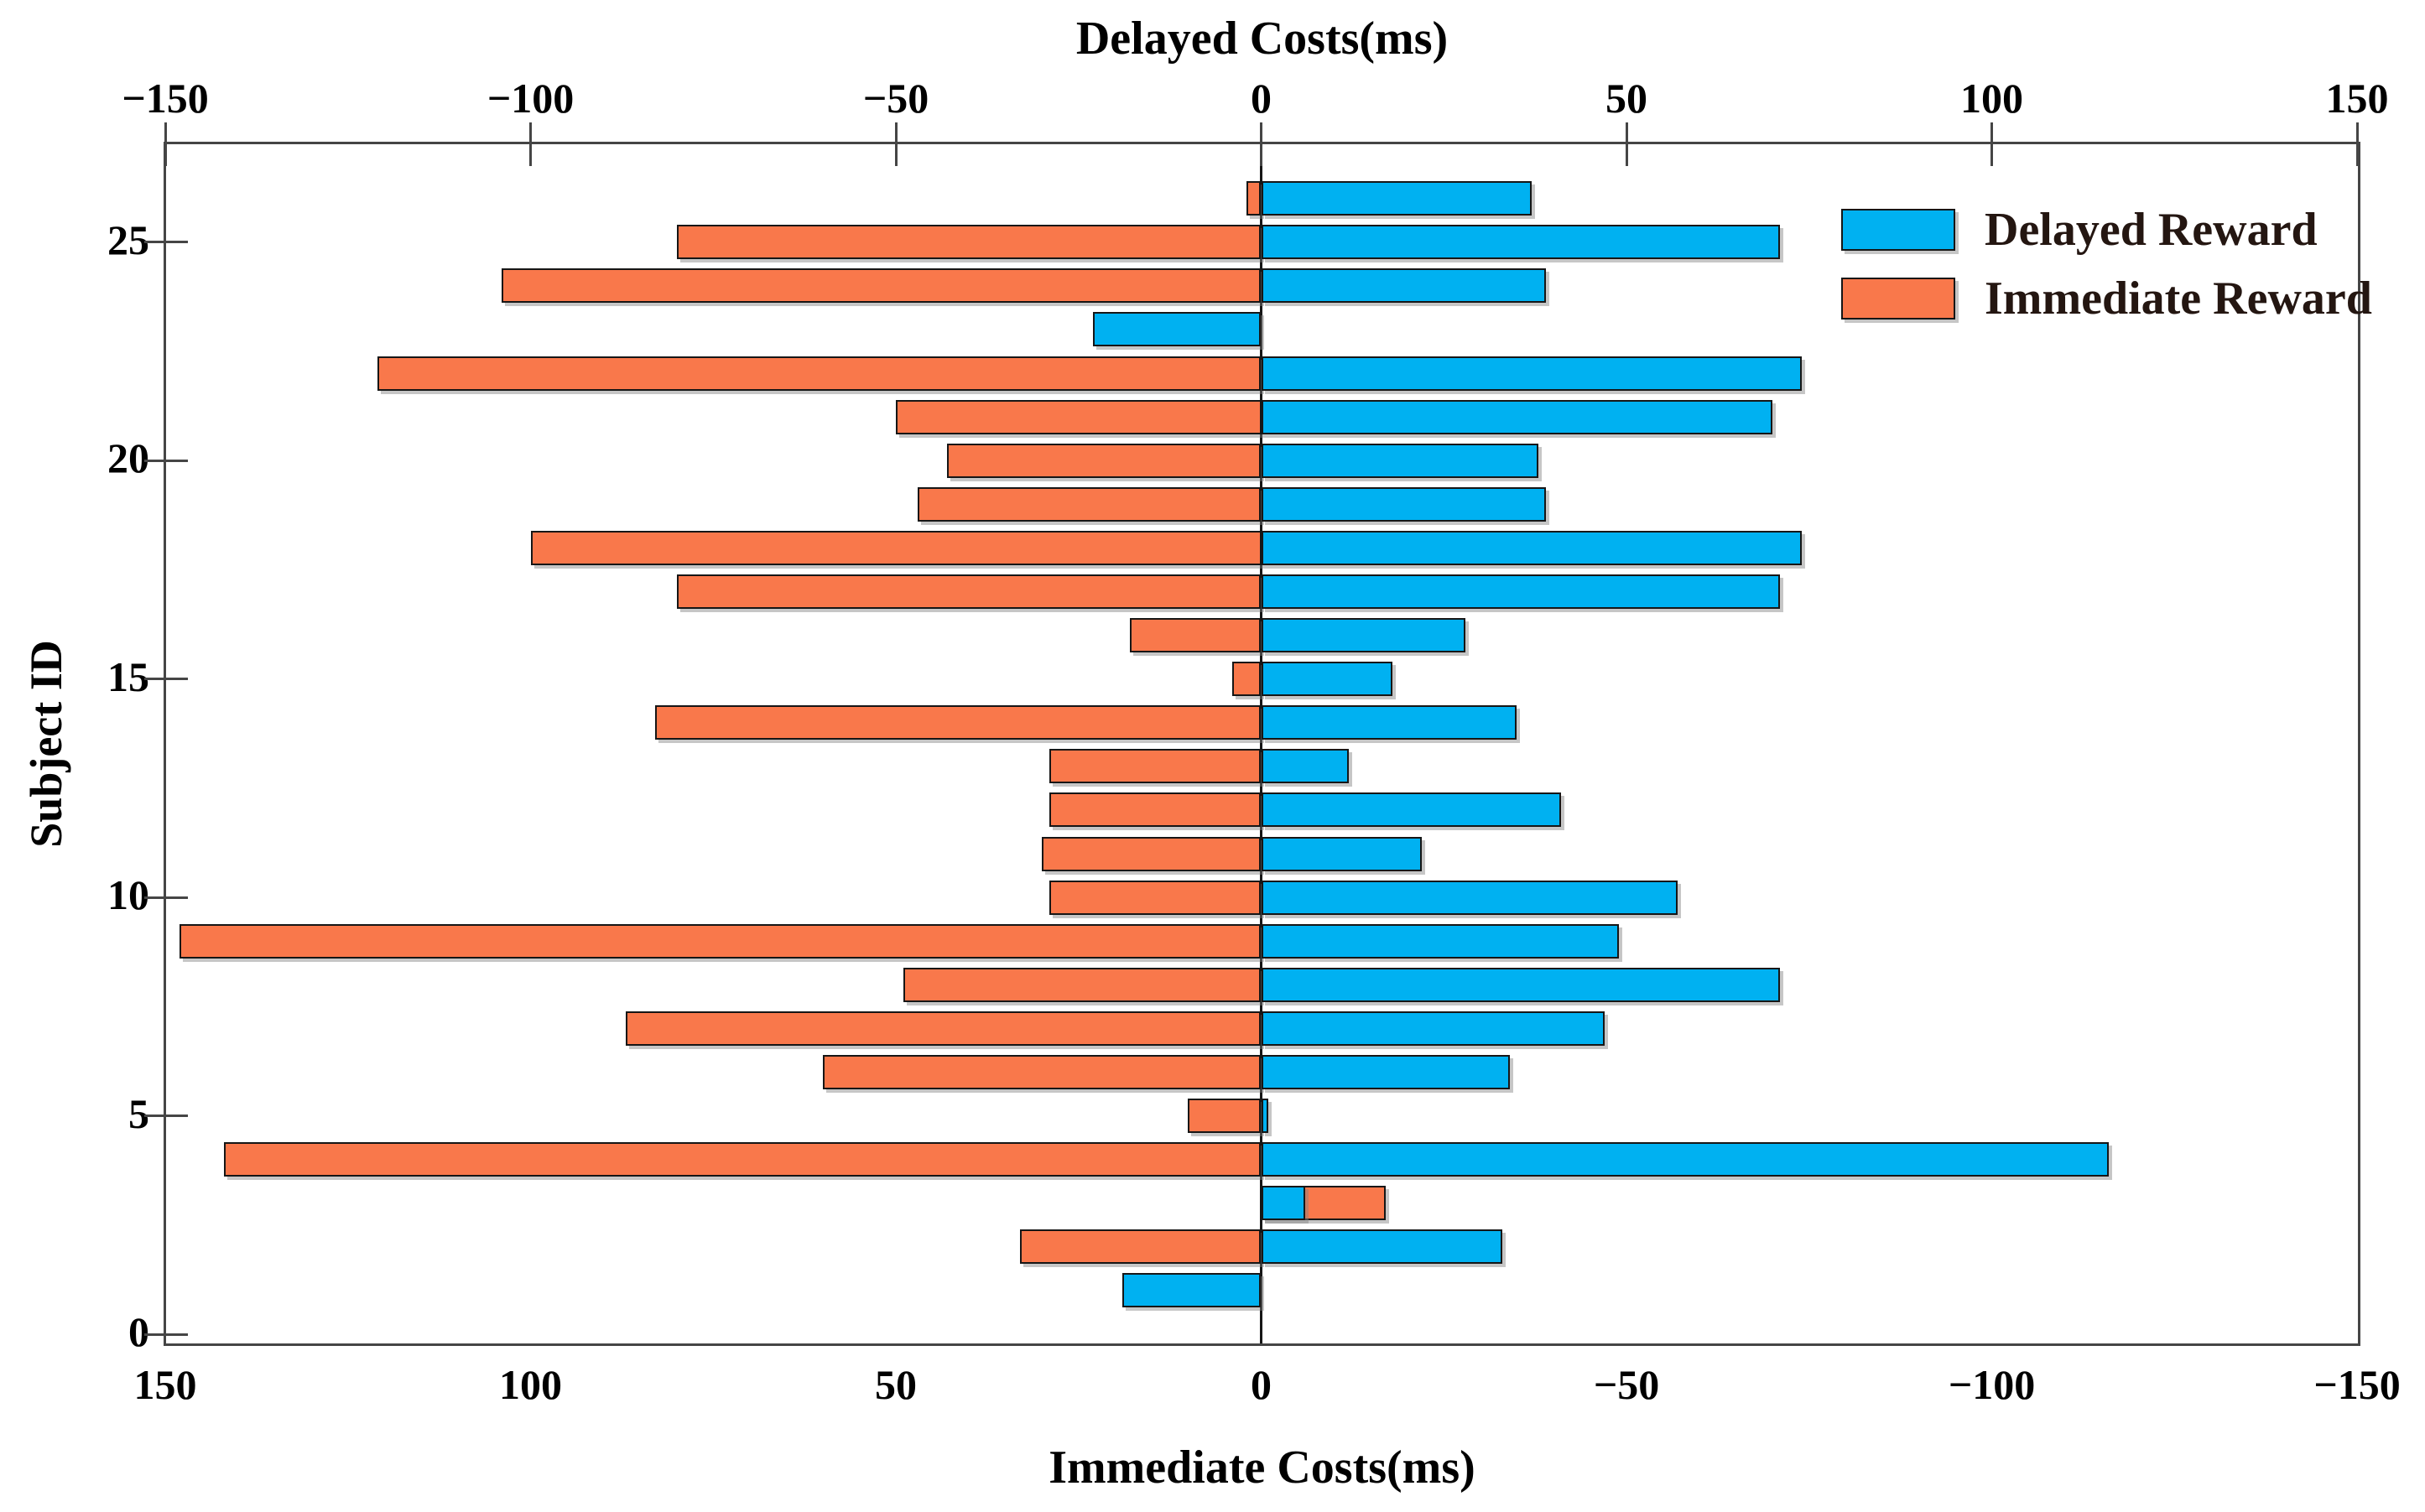 Image resolution: width=2425 pixels, height=1512 pixels. What do you see at coordinates (166, 133) in the screenshot?
I see `bottom-tick--150` at bounding box center [166, 133].